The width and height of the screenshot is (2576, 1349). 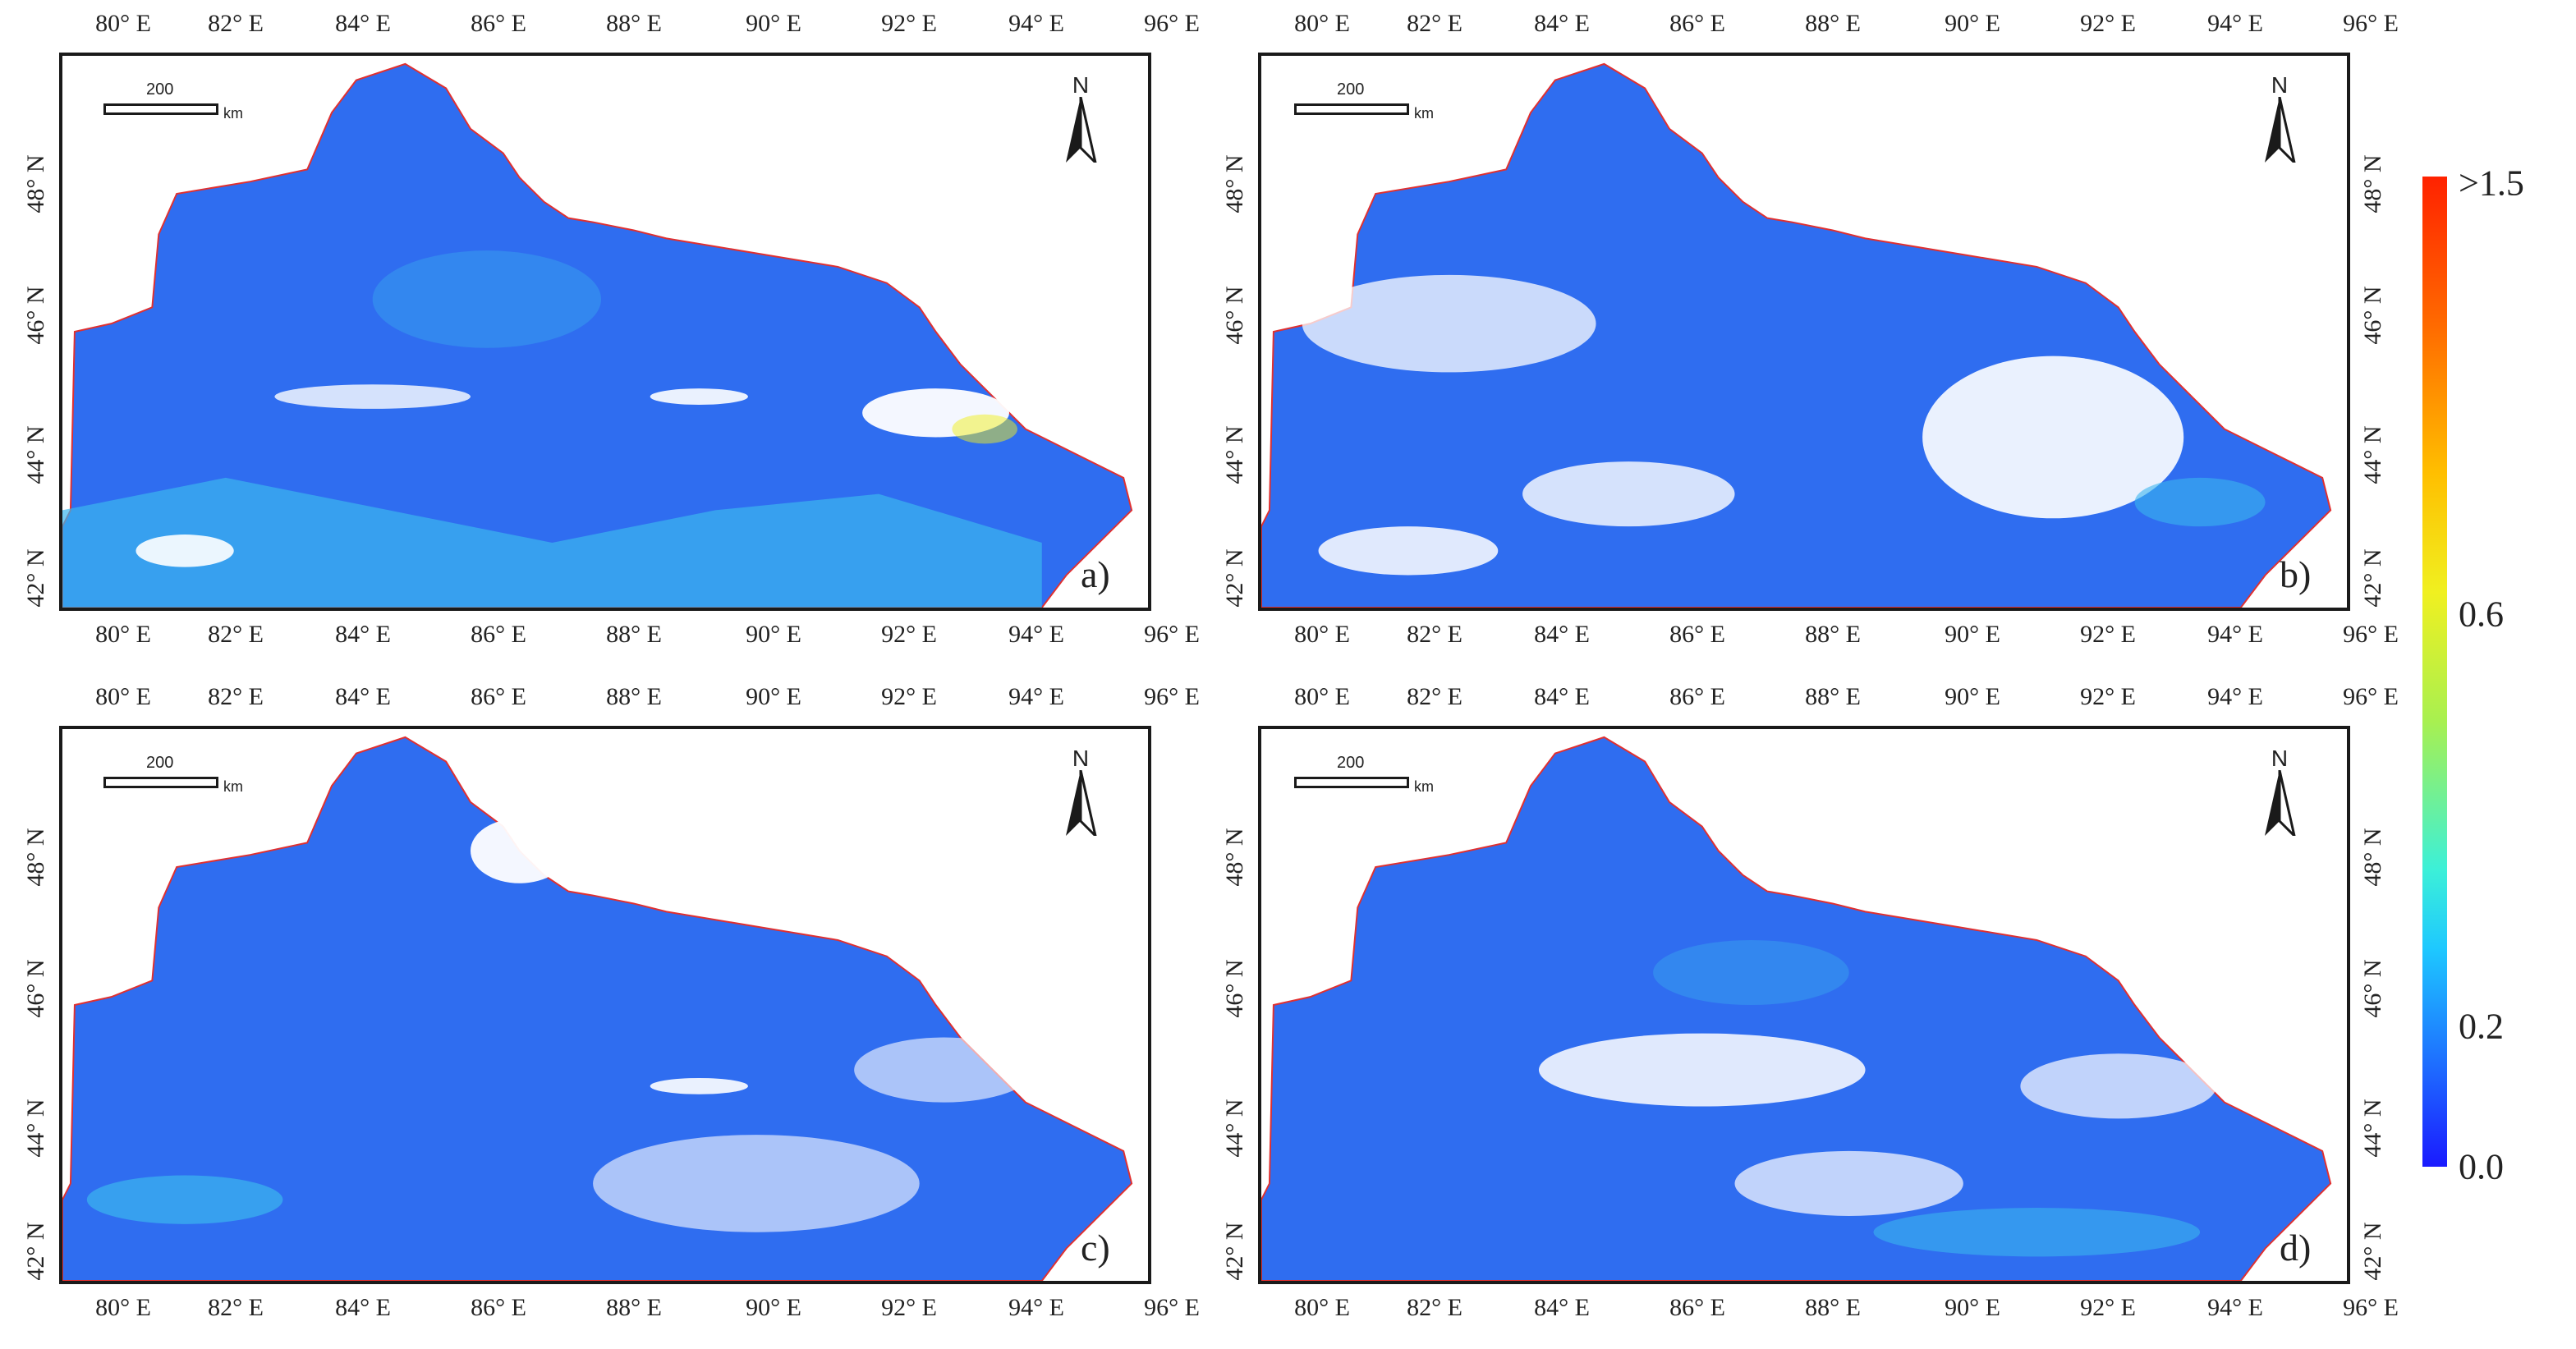 What do you see at coordinates (2434, 672) in the screenshot?
I see `legend-color-bar` at bounding box center [2434, 672].